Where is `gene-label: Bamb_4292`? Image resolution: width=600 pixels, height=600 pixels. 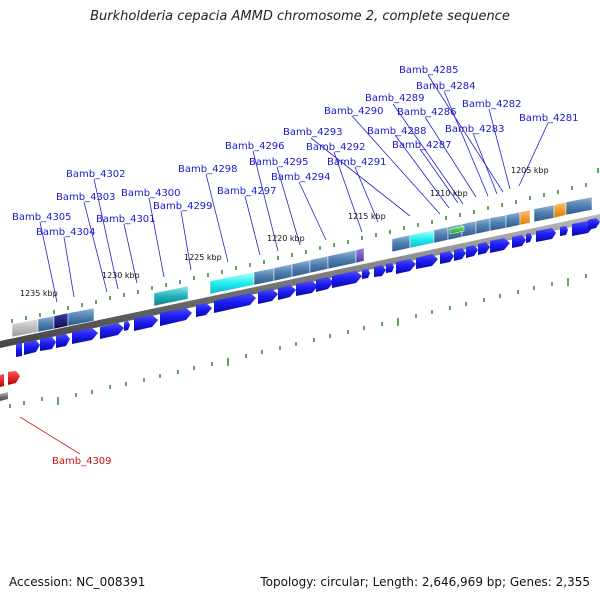 gene-label: Bamb_4292 is located at coordinates (336, 147).